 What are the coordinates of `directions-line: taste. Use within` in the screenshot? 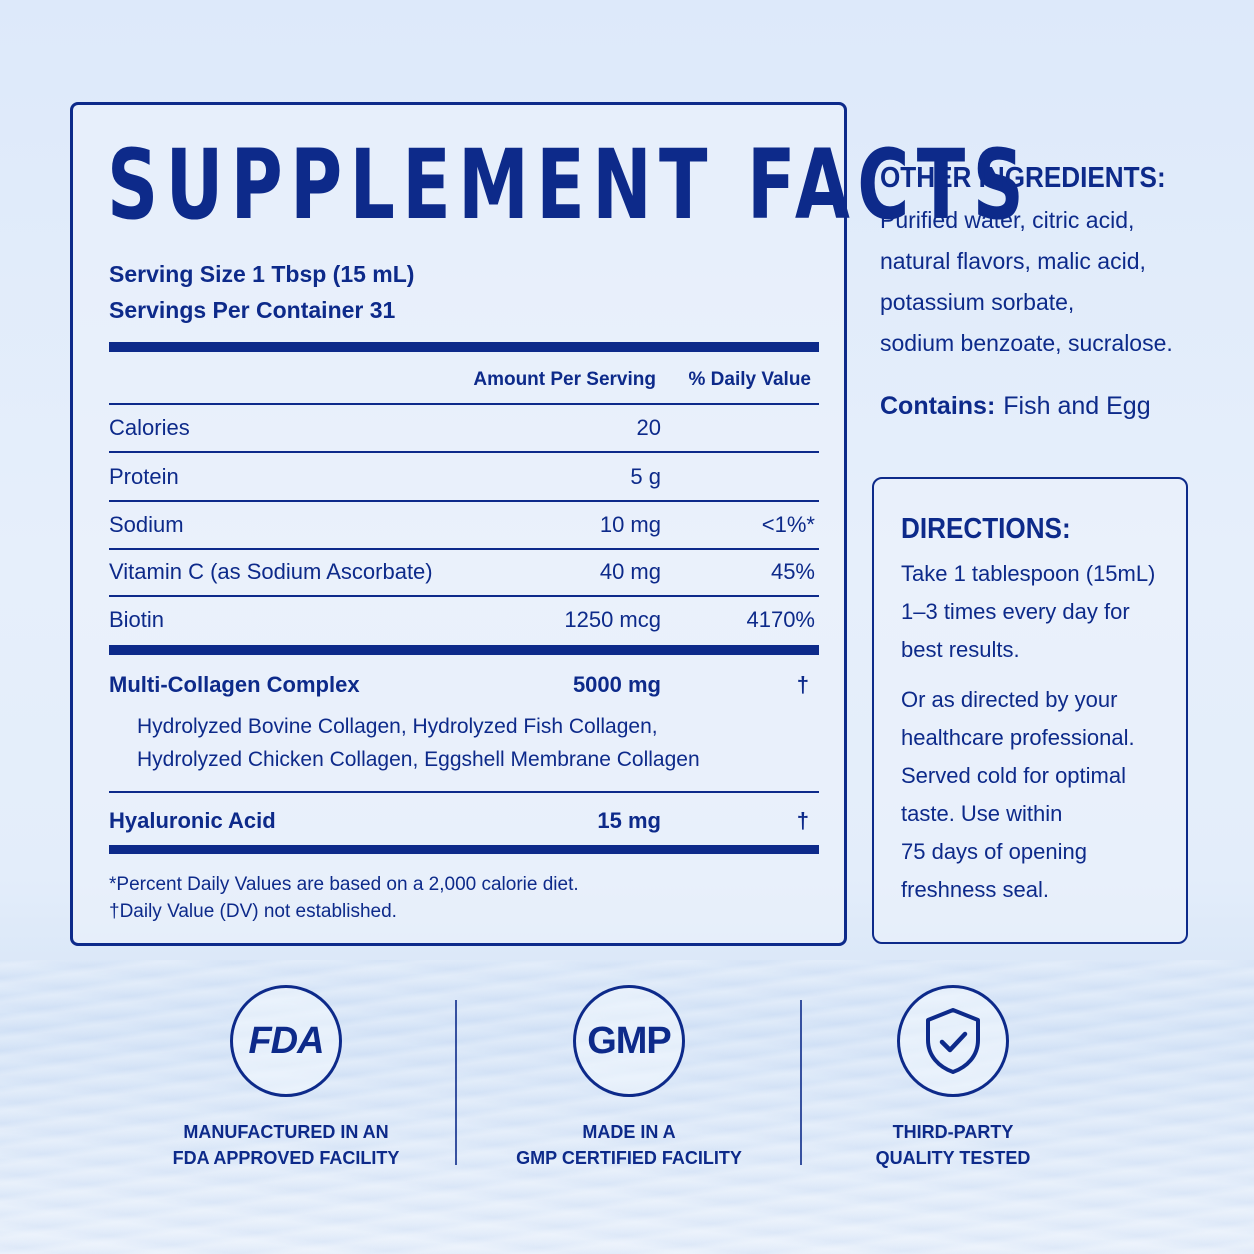 It's located at (982, 813).